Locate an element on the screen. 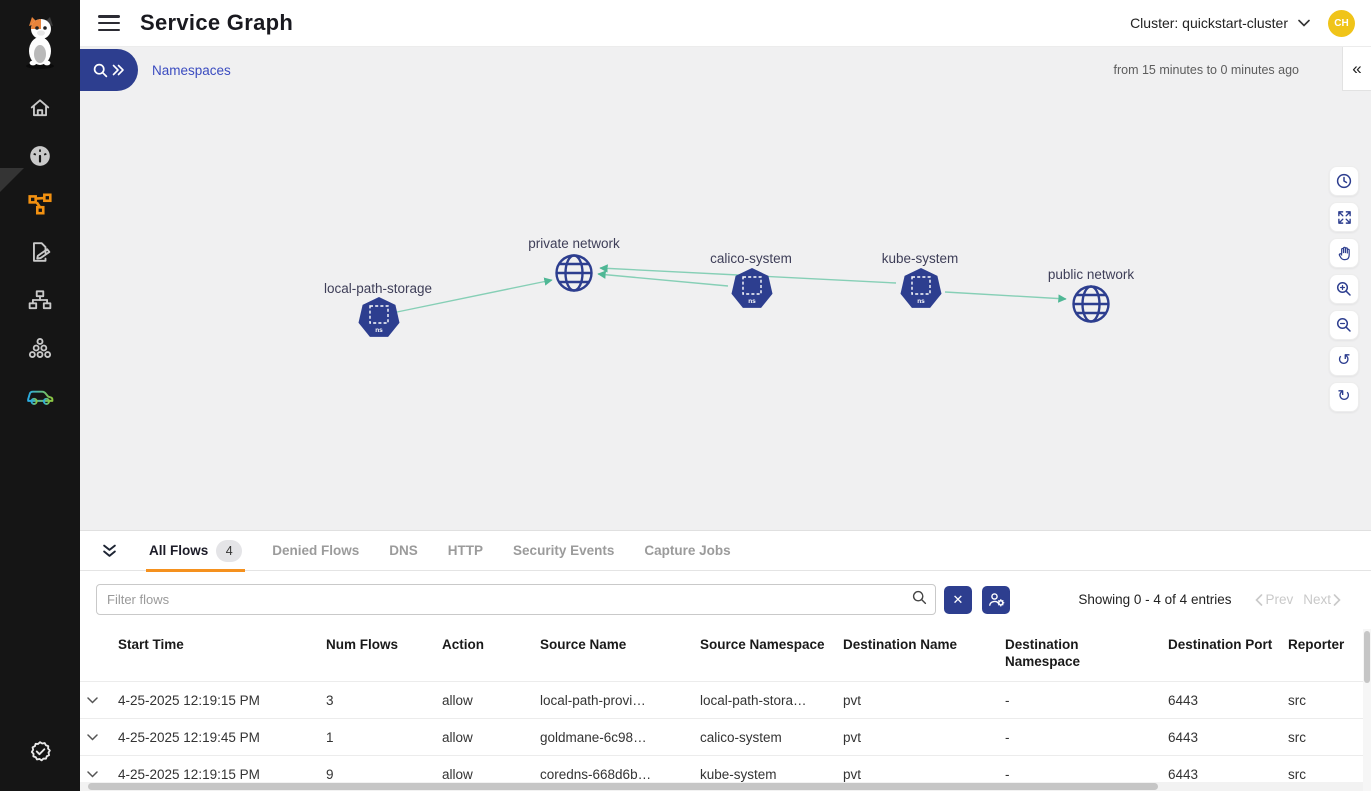 Image resolution: width=1371 pixels, height=791 pixels. fit-screen-button is located at coordinates (1344, 217).